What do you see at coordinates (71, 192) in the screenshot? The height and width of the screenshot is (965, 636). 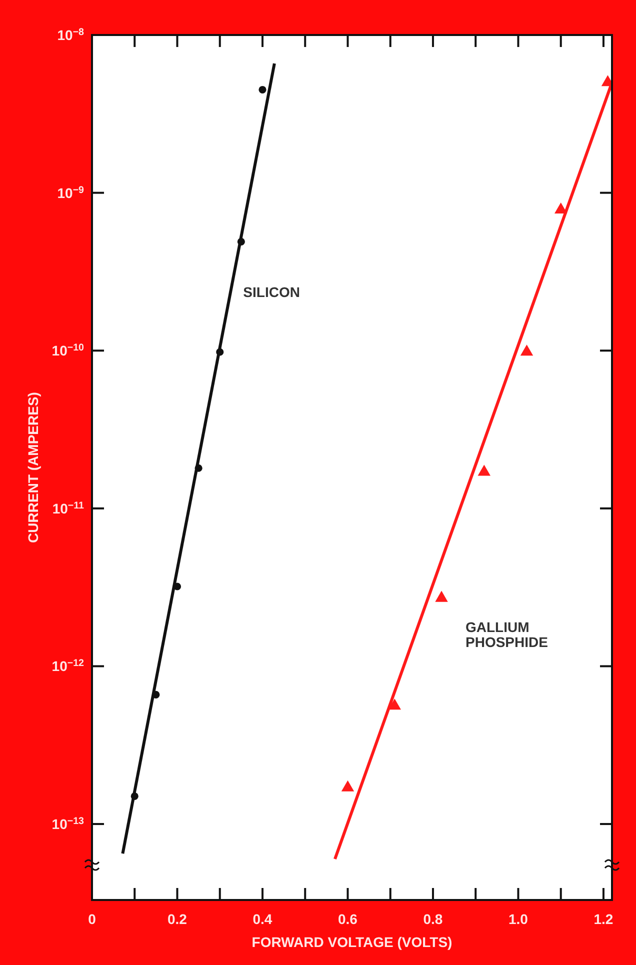 I see `y-tick-label: 10$^{−9}$` at bounding box center [71, 192].